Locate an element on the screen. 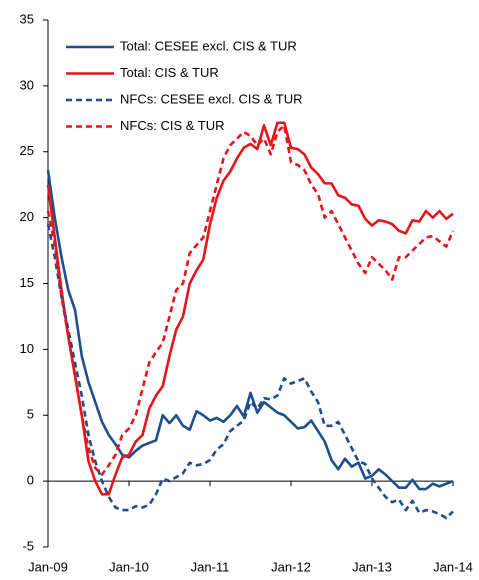 The image size is (479, 580). x-tick-label: Jan-09 is located at coordinates (48, 566).